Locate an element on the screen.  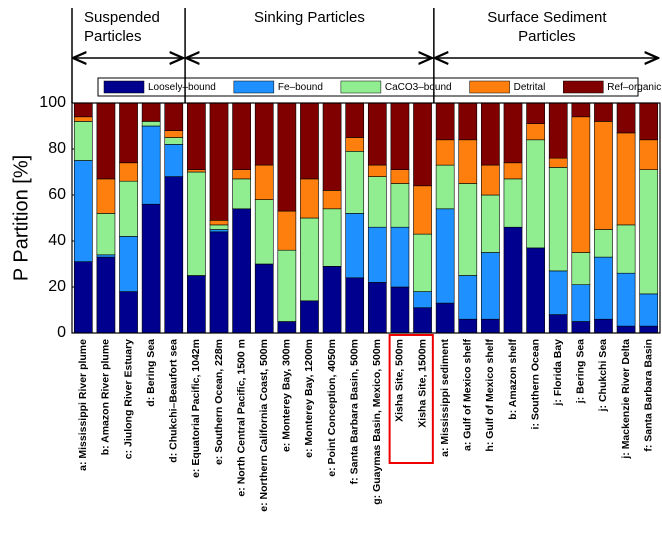
x-tick-label: e: Northern California Coast, 500m is located at coordinates (264, 425).